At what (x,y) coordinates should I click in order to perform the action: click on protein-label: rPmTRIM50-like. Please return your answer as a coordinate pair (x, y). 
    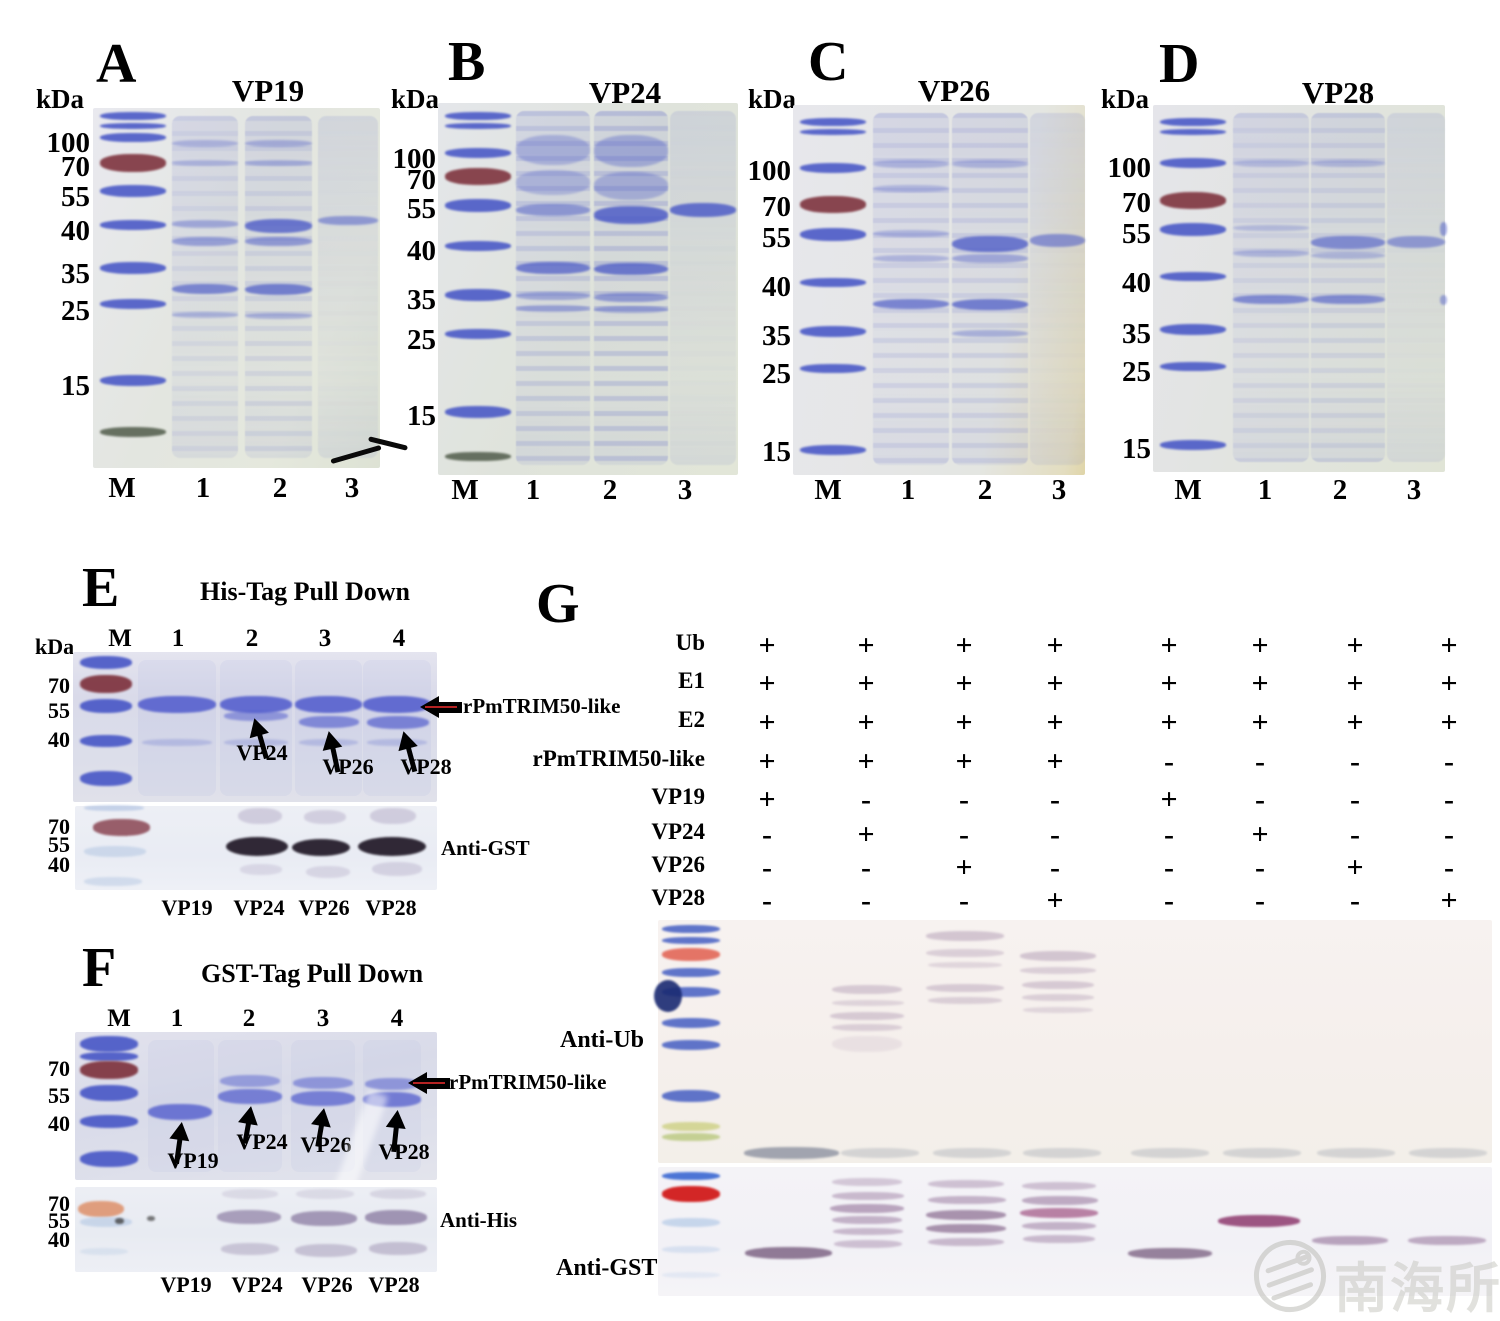
    Looking at the image, I should click on (528, 1082).